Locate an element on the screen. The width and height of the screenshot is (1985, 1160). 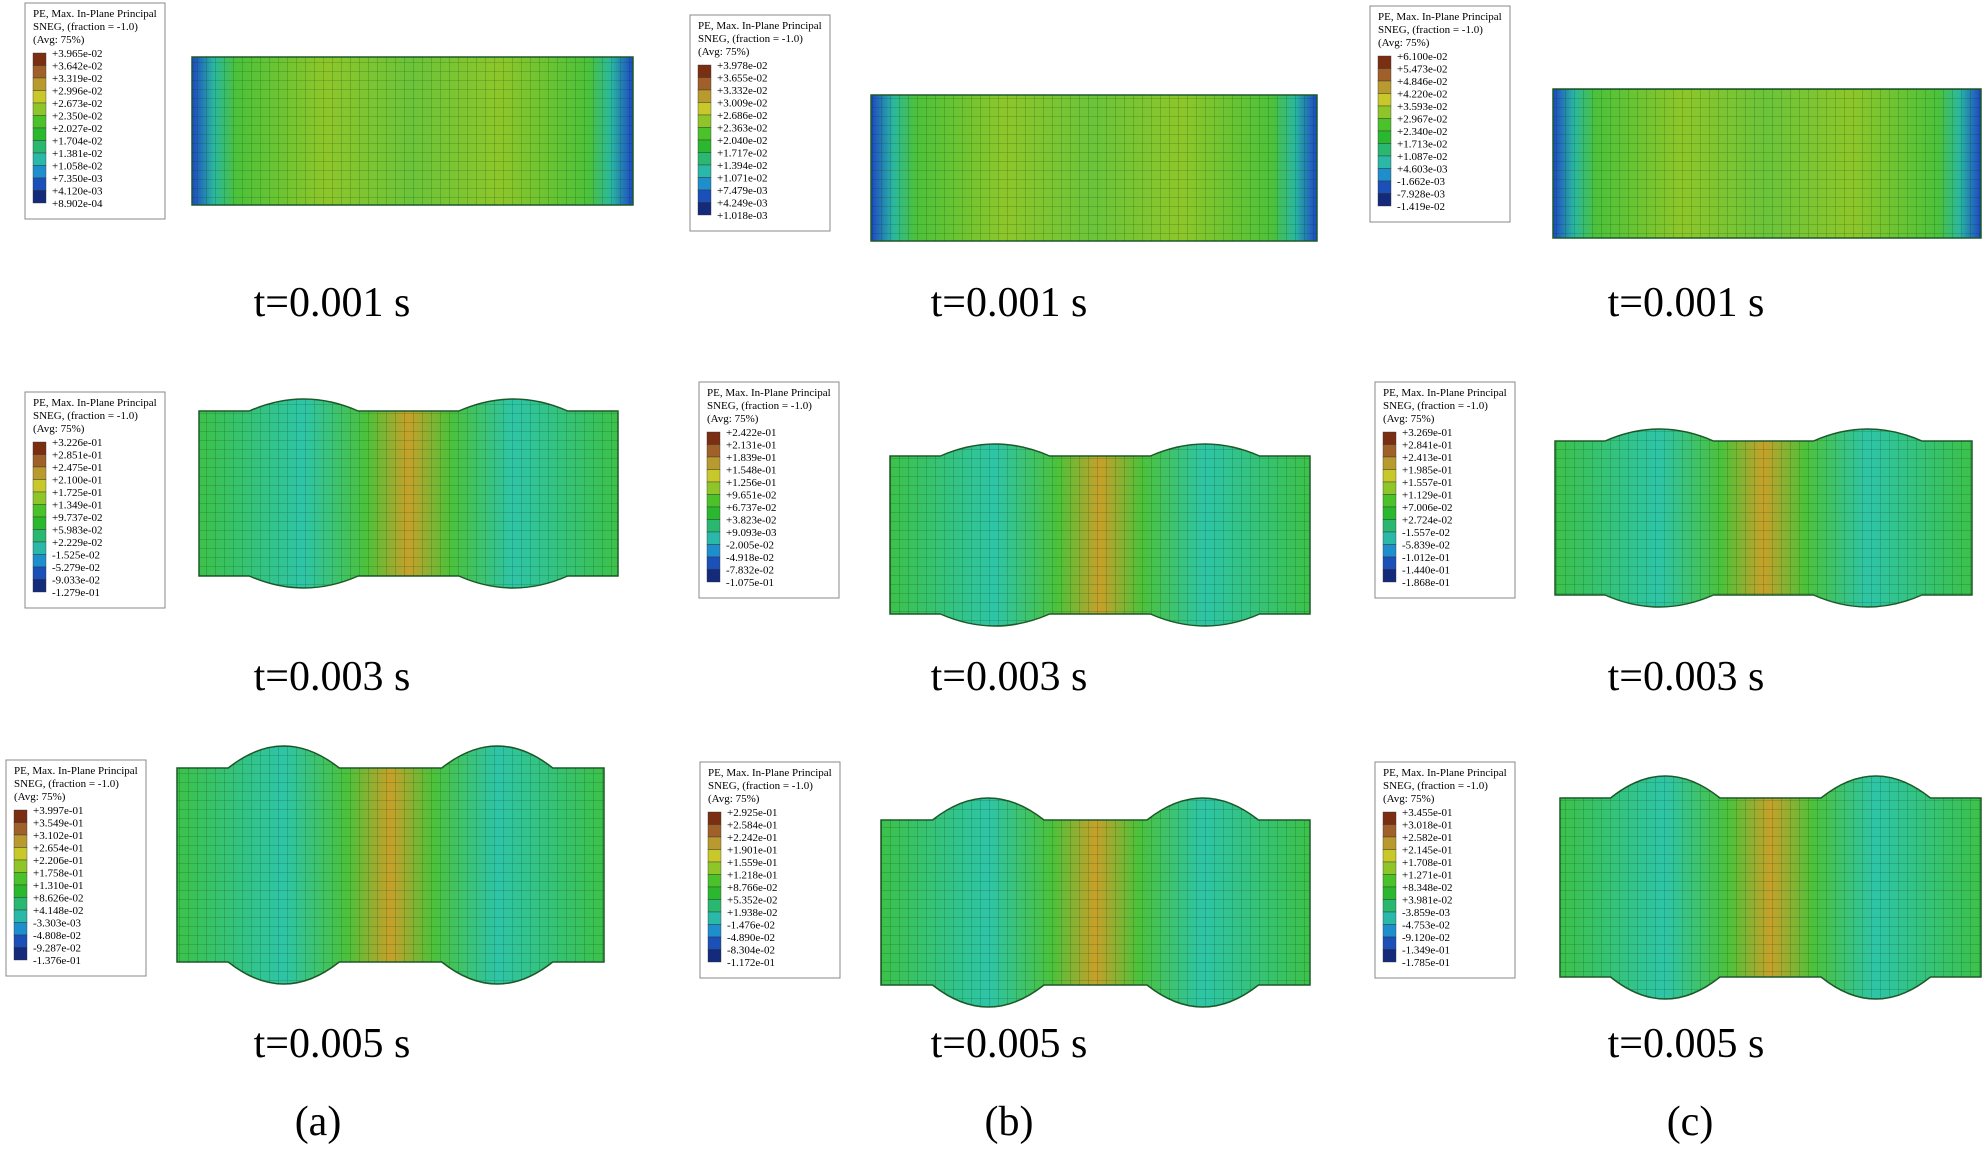
legend-value: +3.009e-02 is located at coordinates (742, 104).